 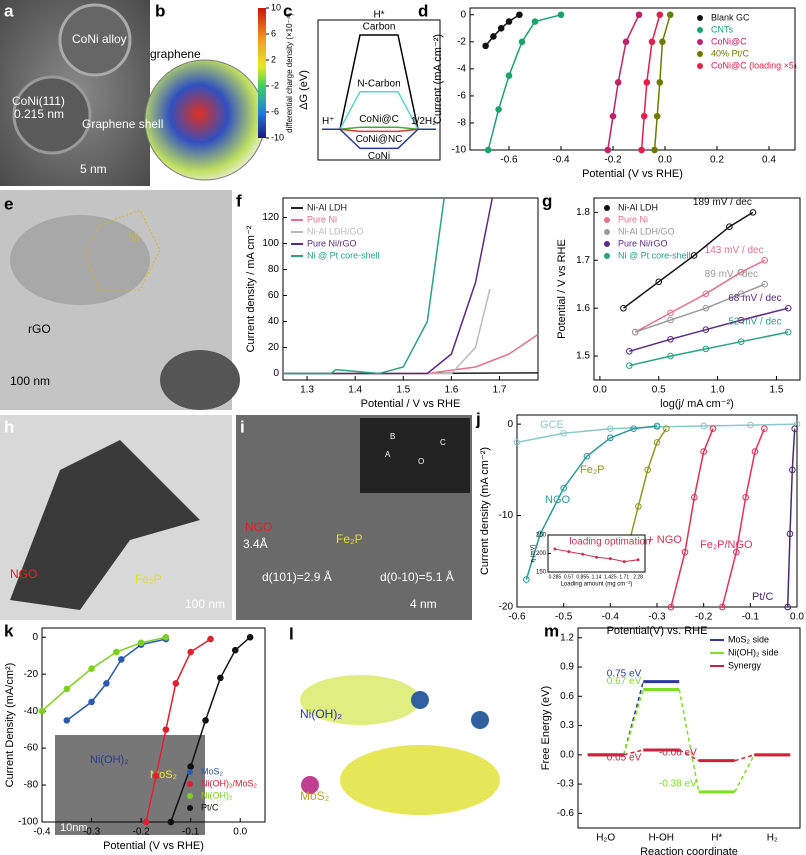 I want to click on top-label: H*, so click(x=378, y=15).